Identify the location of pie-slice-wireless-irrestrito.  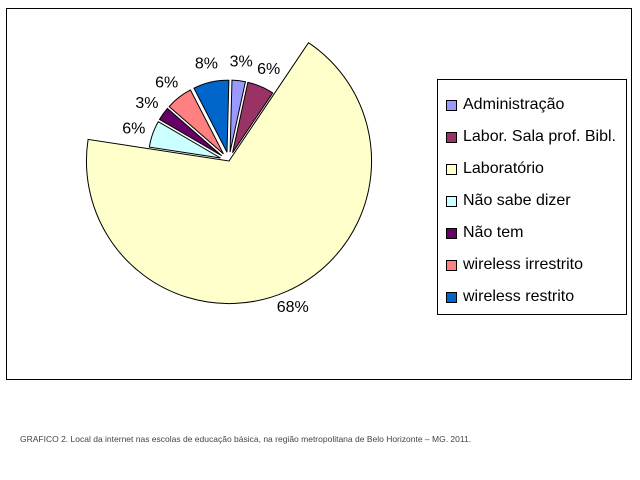
(196, 122).